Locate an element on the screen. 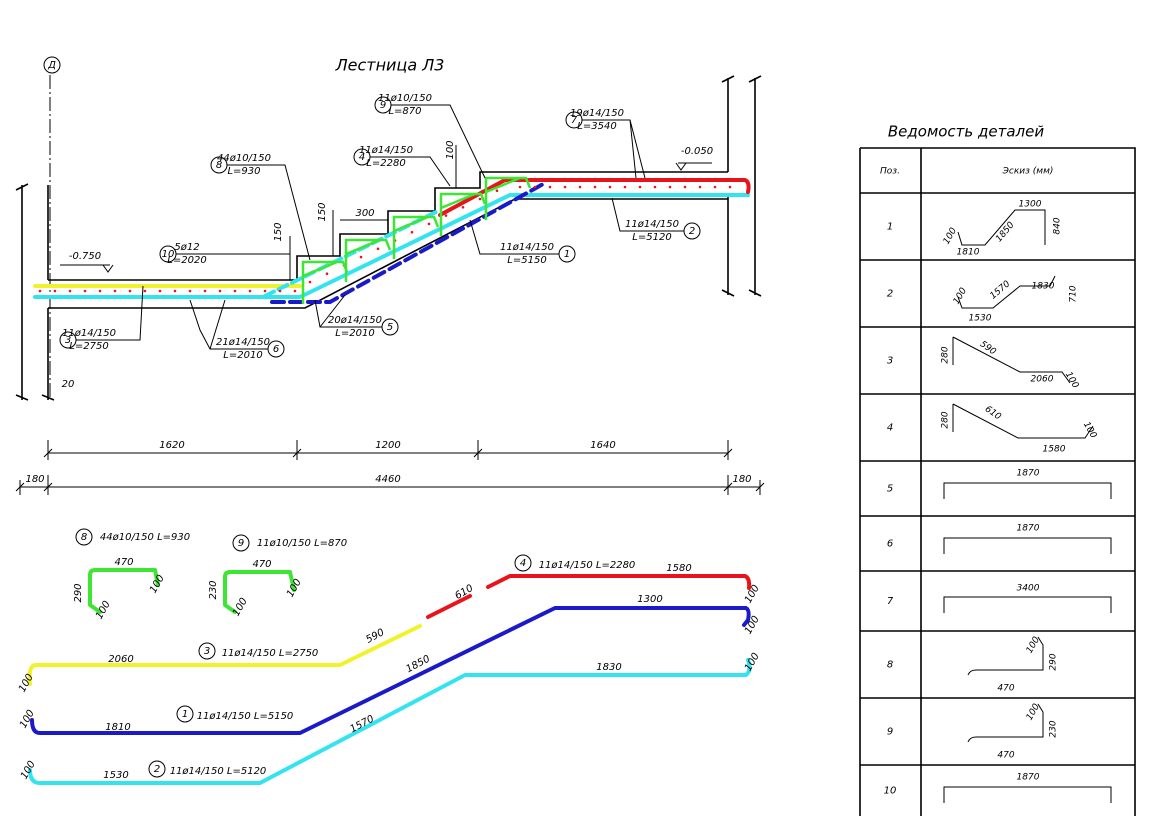 This screenshot has width=1156, height=816. level: -0.750 is located at coordinates (85, 256).